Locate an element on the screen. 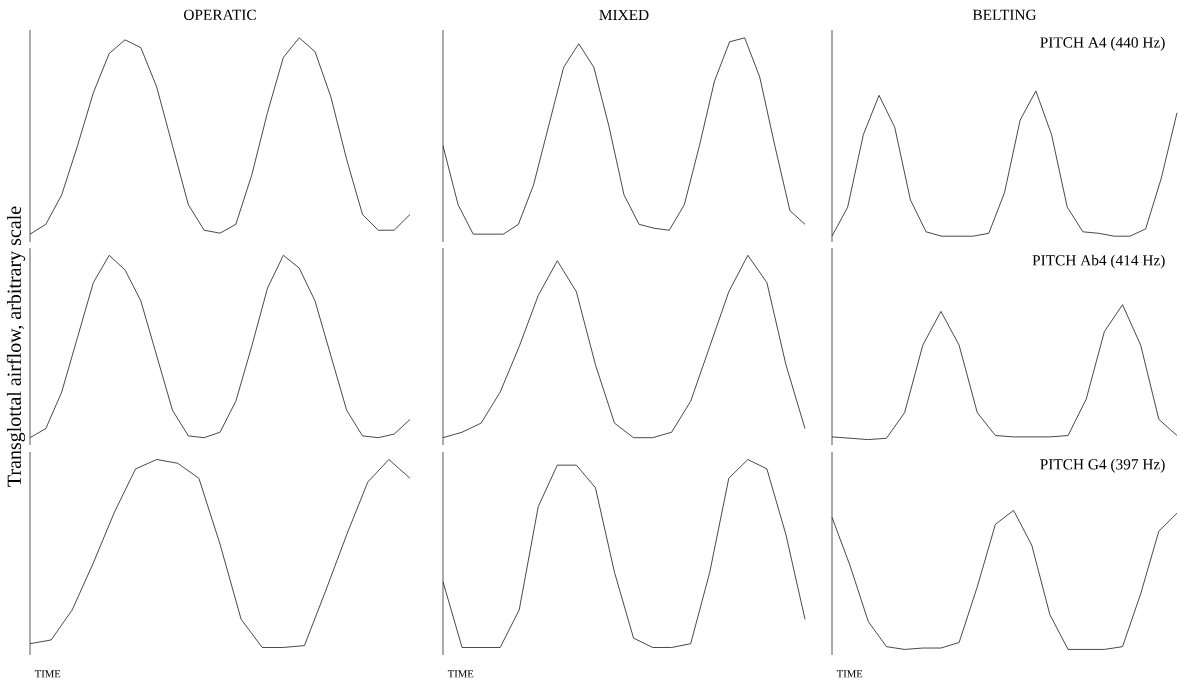 The height and width of the screenshot is (696, 1179). chart-subtitle: PITCH G4 (397 Hz) is located at coordinates (1102, 465).